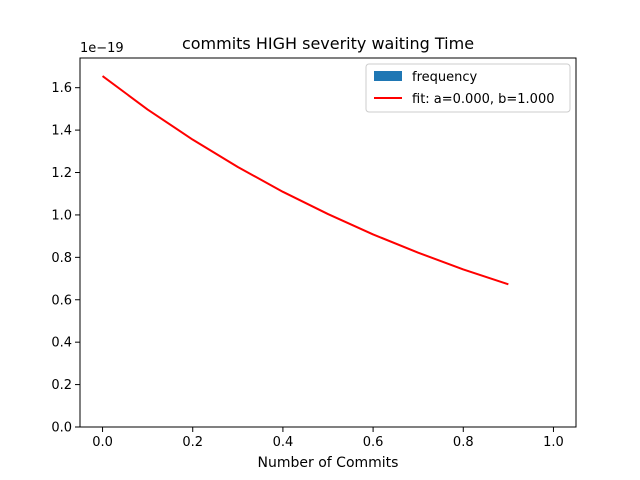  Describe the element at coordinates (445, 77) in the screenshot. I see `legend-label-frequency: frequency` at that location.